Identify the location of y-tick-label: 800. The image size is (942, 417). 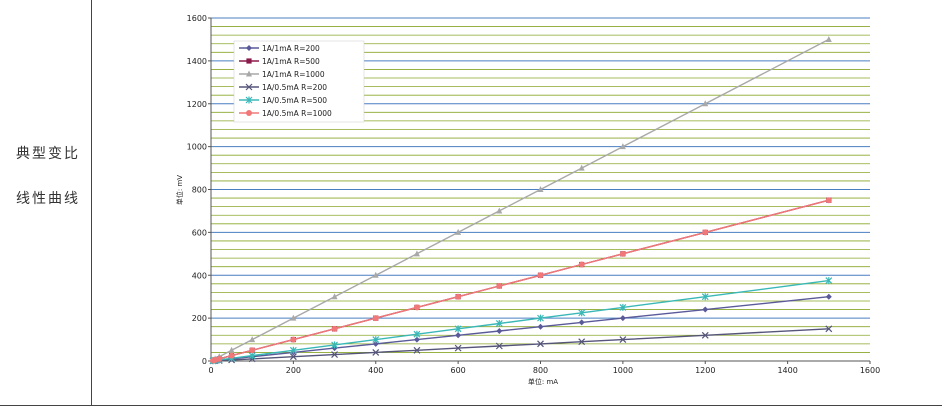
(199, 190).